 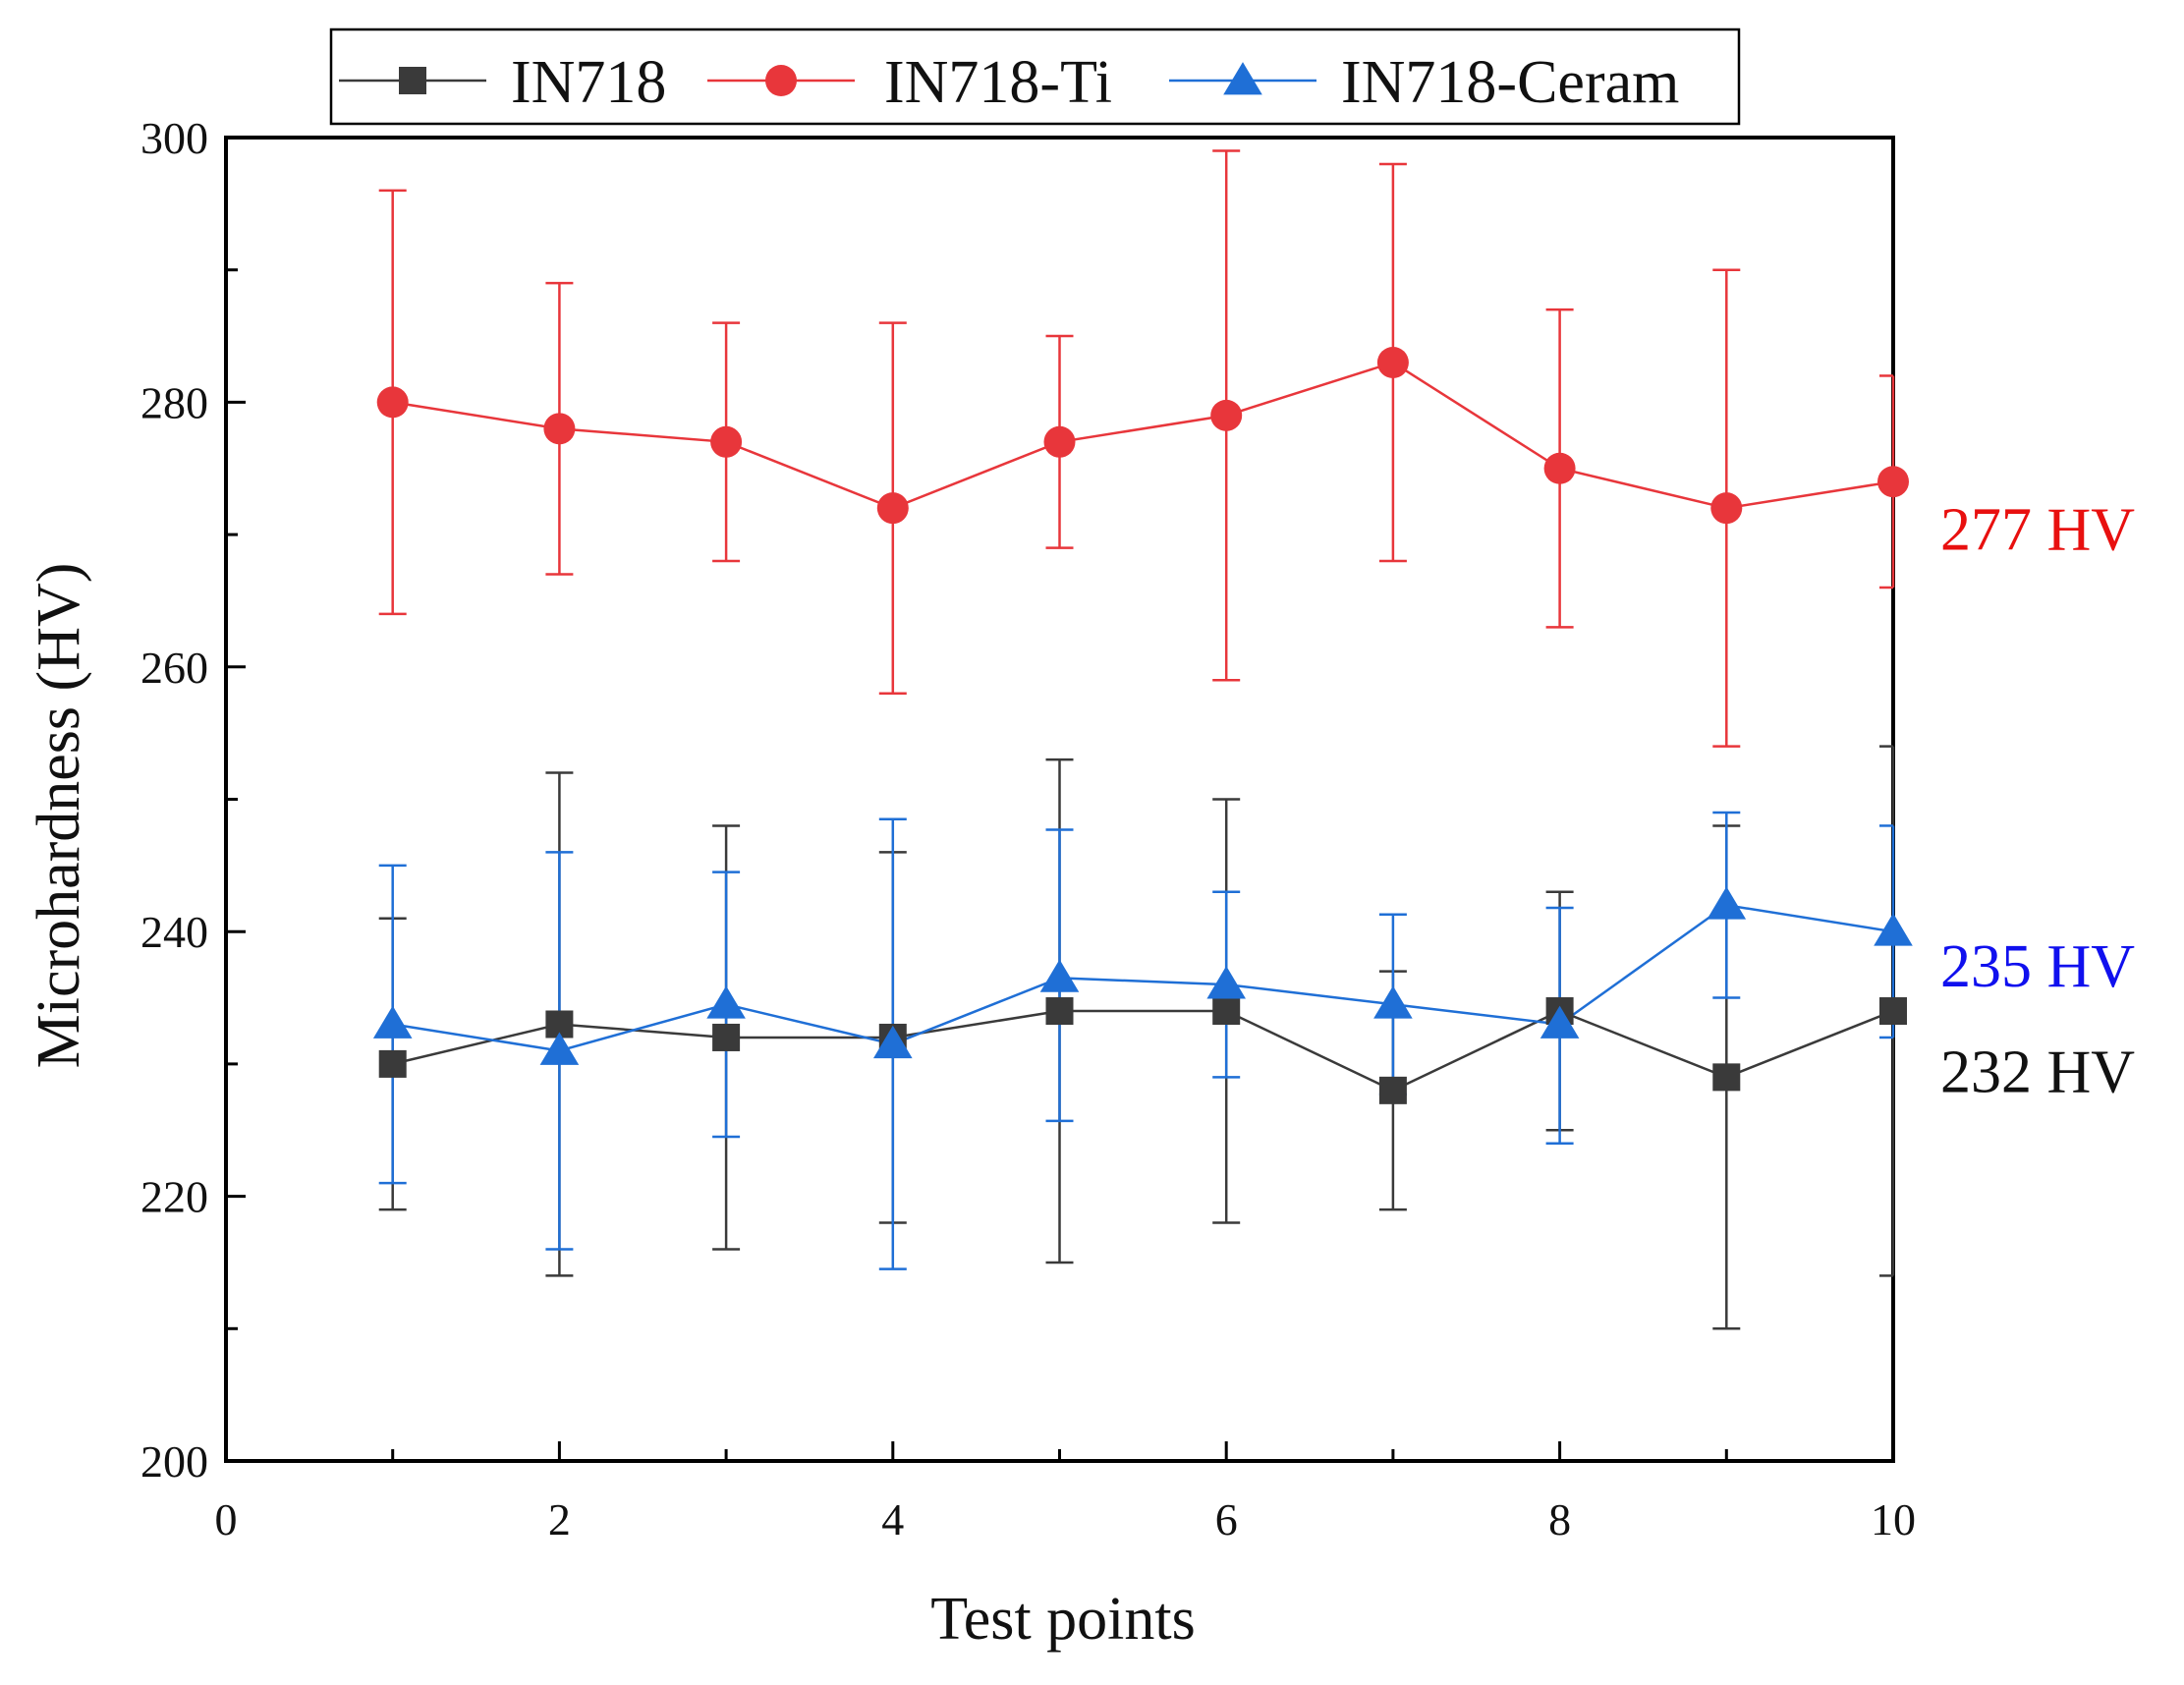 What do you see at coordinates (174, 138) in the screenshot?
I see `y-tick-label: 300` at bounding box center [174, 138].